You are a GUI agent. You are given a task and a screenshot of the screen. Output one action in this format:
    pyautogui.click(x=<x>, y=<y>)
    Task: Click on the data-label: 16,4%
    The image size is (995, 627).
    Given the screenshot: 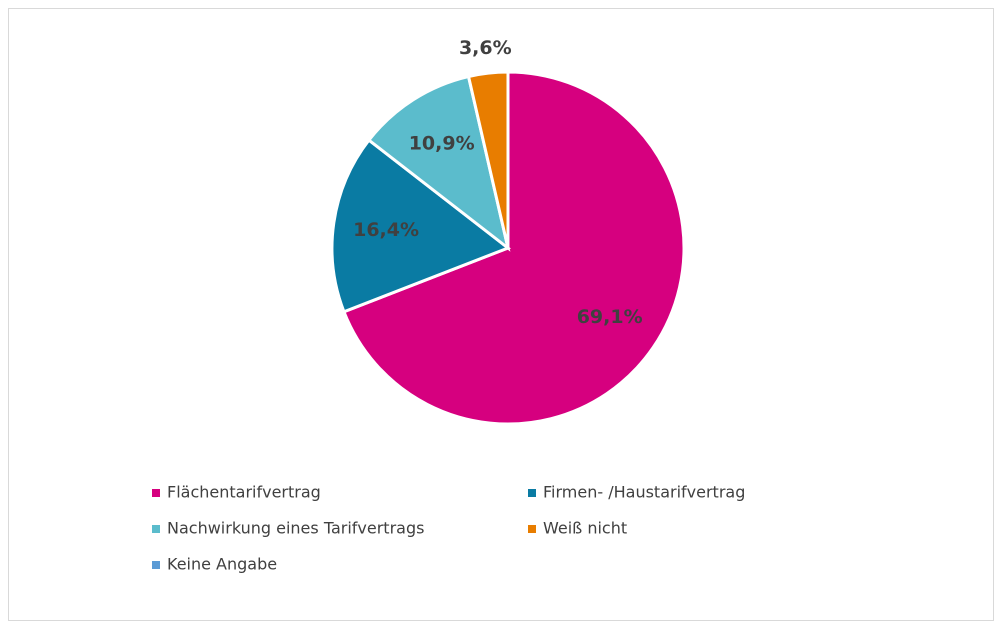 What is the action you would take?
    pyautogui.click(x=386, y=230)
    